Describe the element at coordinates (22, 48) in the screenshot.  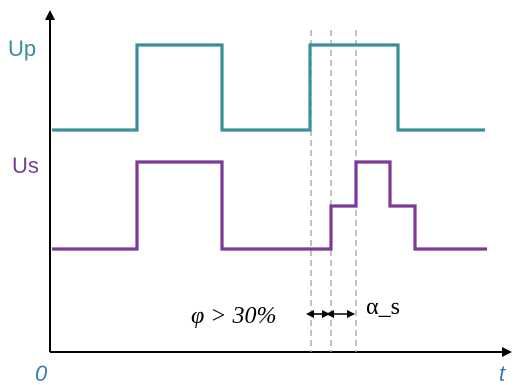
I see `up-label: Up` at that location.